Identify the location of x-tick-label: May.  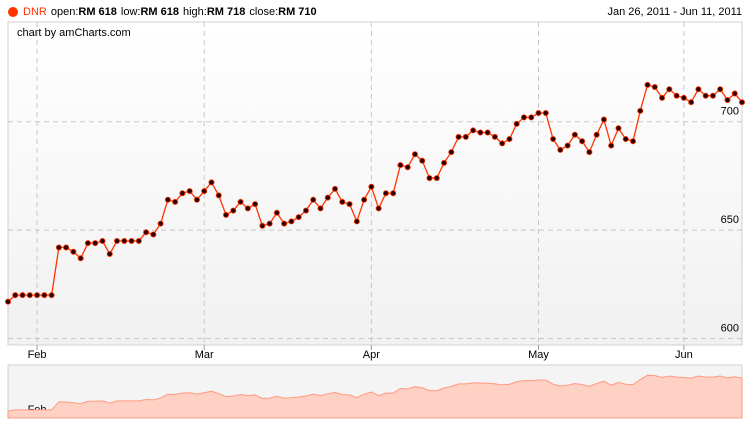
(538, 355).